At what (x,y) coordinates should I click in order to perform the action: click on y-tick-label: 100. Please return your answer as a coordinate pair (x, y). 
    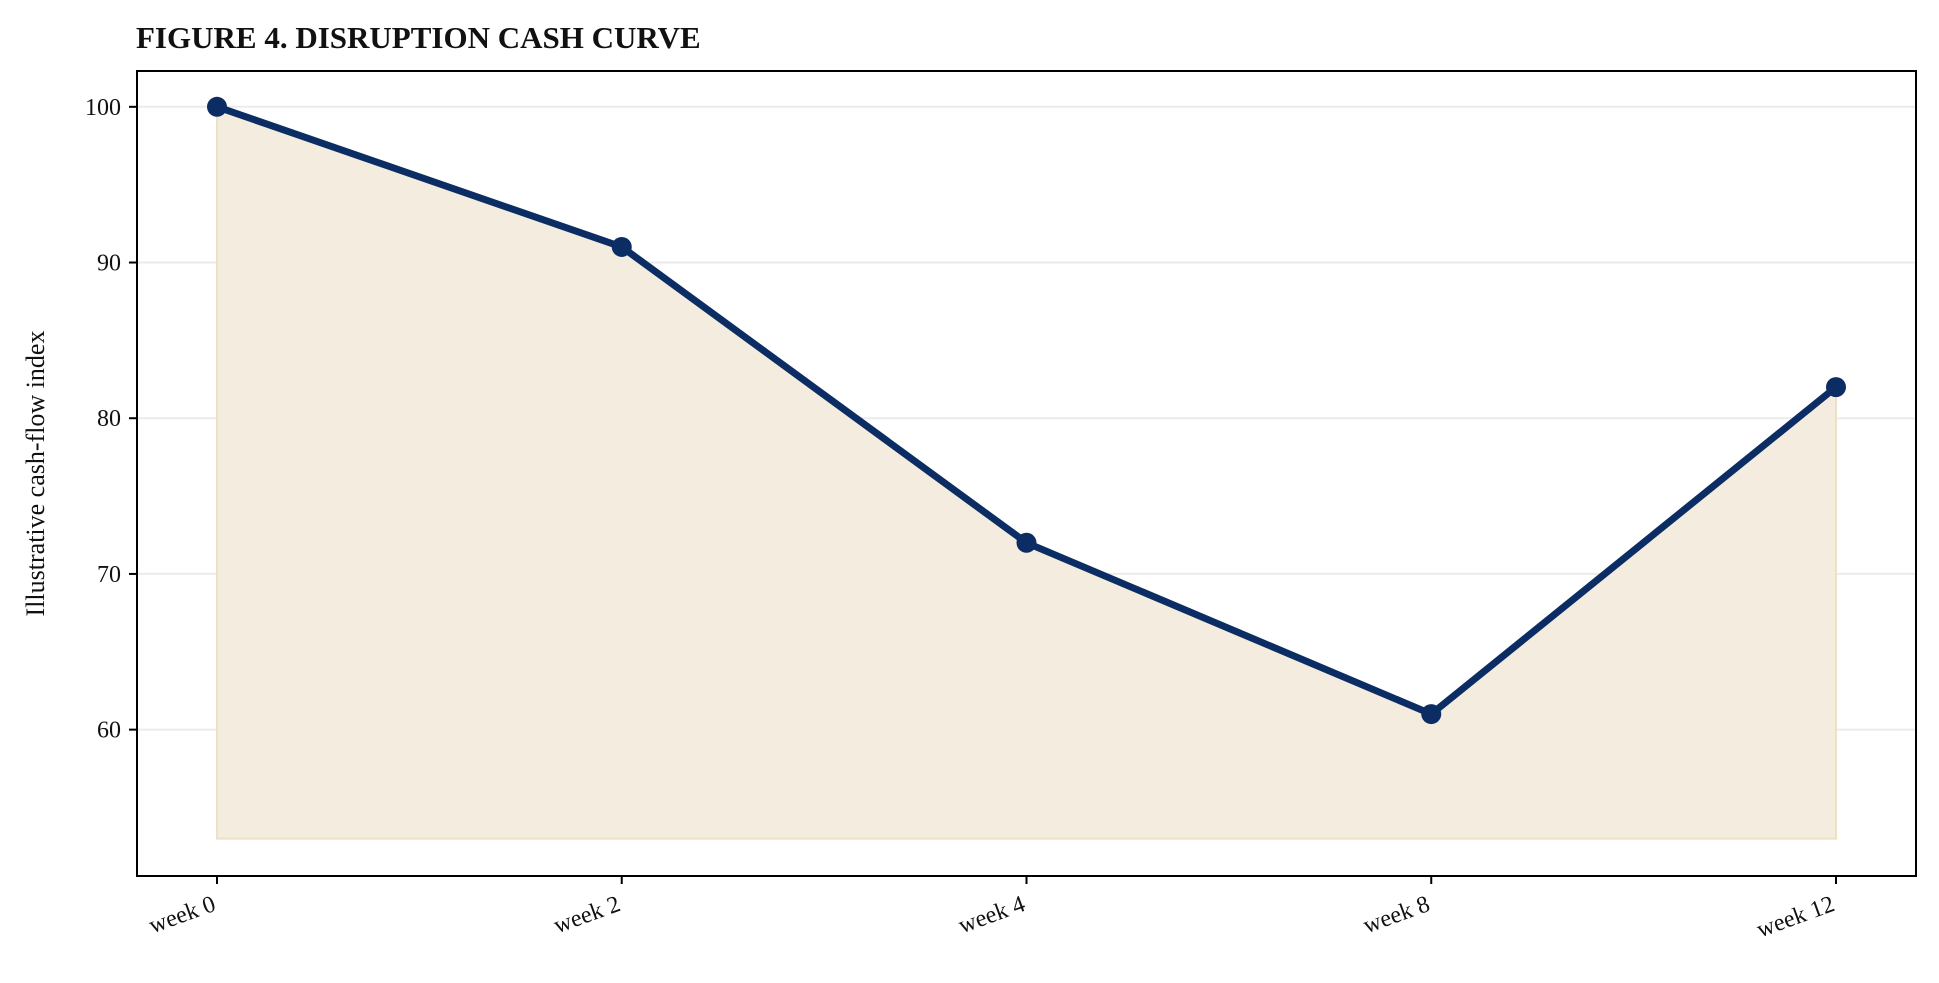
    Looking at the image, I should click on (103, 108).